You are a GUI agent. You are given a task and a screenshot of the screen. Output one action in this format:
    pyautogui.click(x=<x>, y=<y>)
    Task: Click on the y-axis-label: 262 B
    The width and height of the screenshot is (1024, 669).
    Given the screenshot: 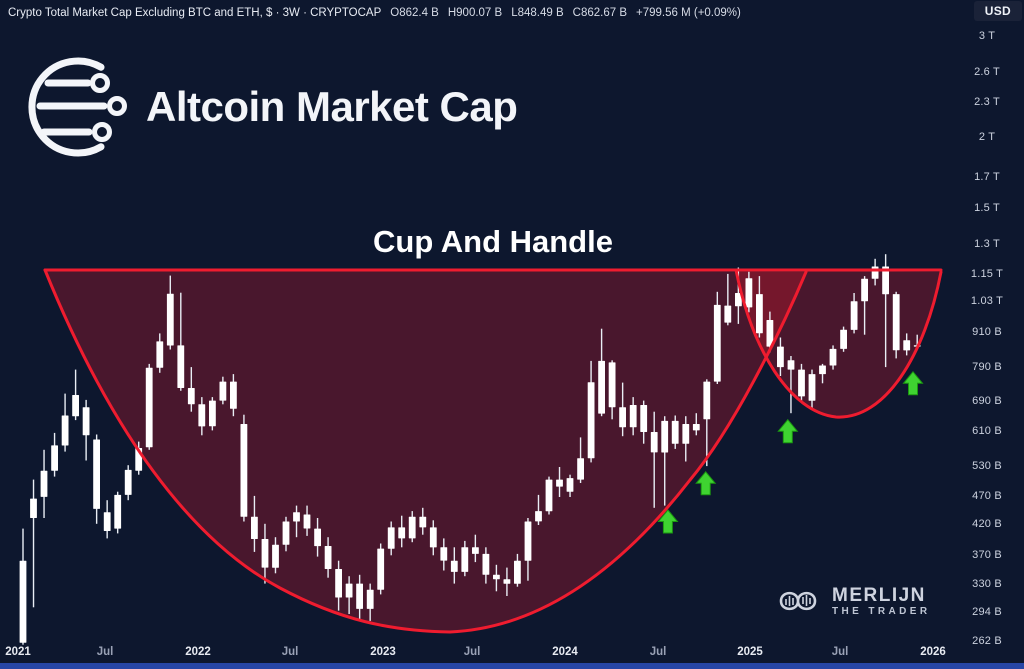 What is the action you would take?
    pyautogui.click(x=987, y=640)
    